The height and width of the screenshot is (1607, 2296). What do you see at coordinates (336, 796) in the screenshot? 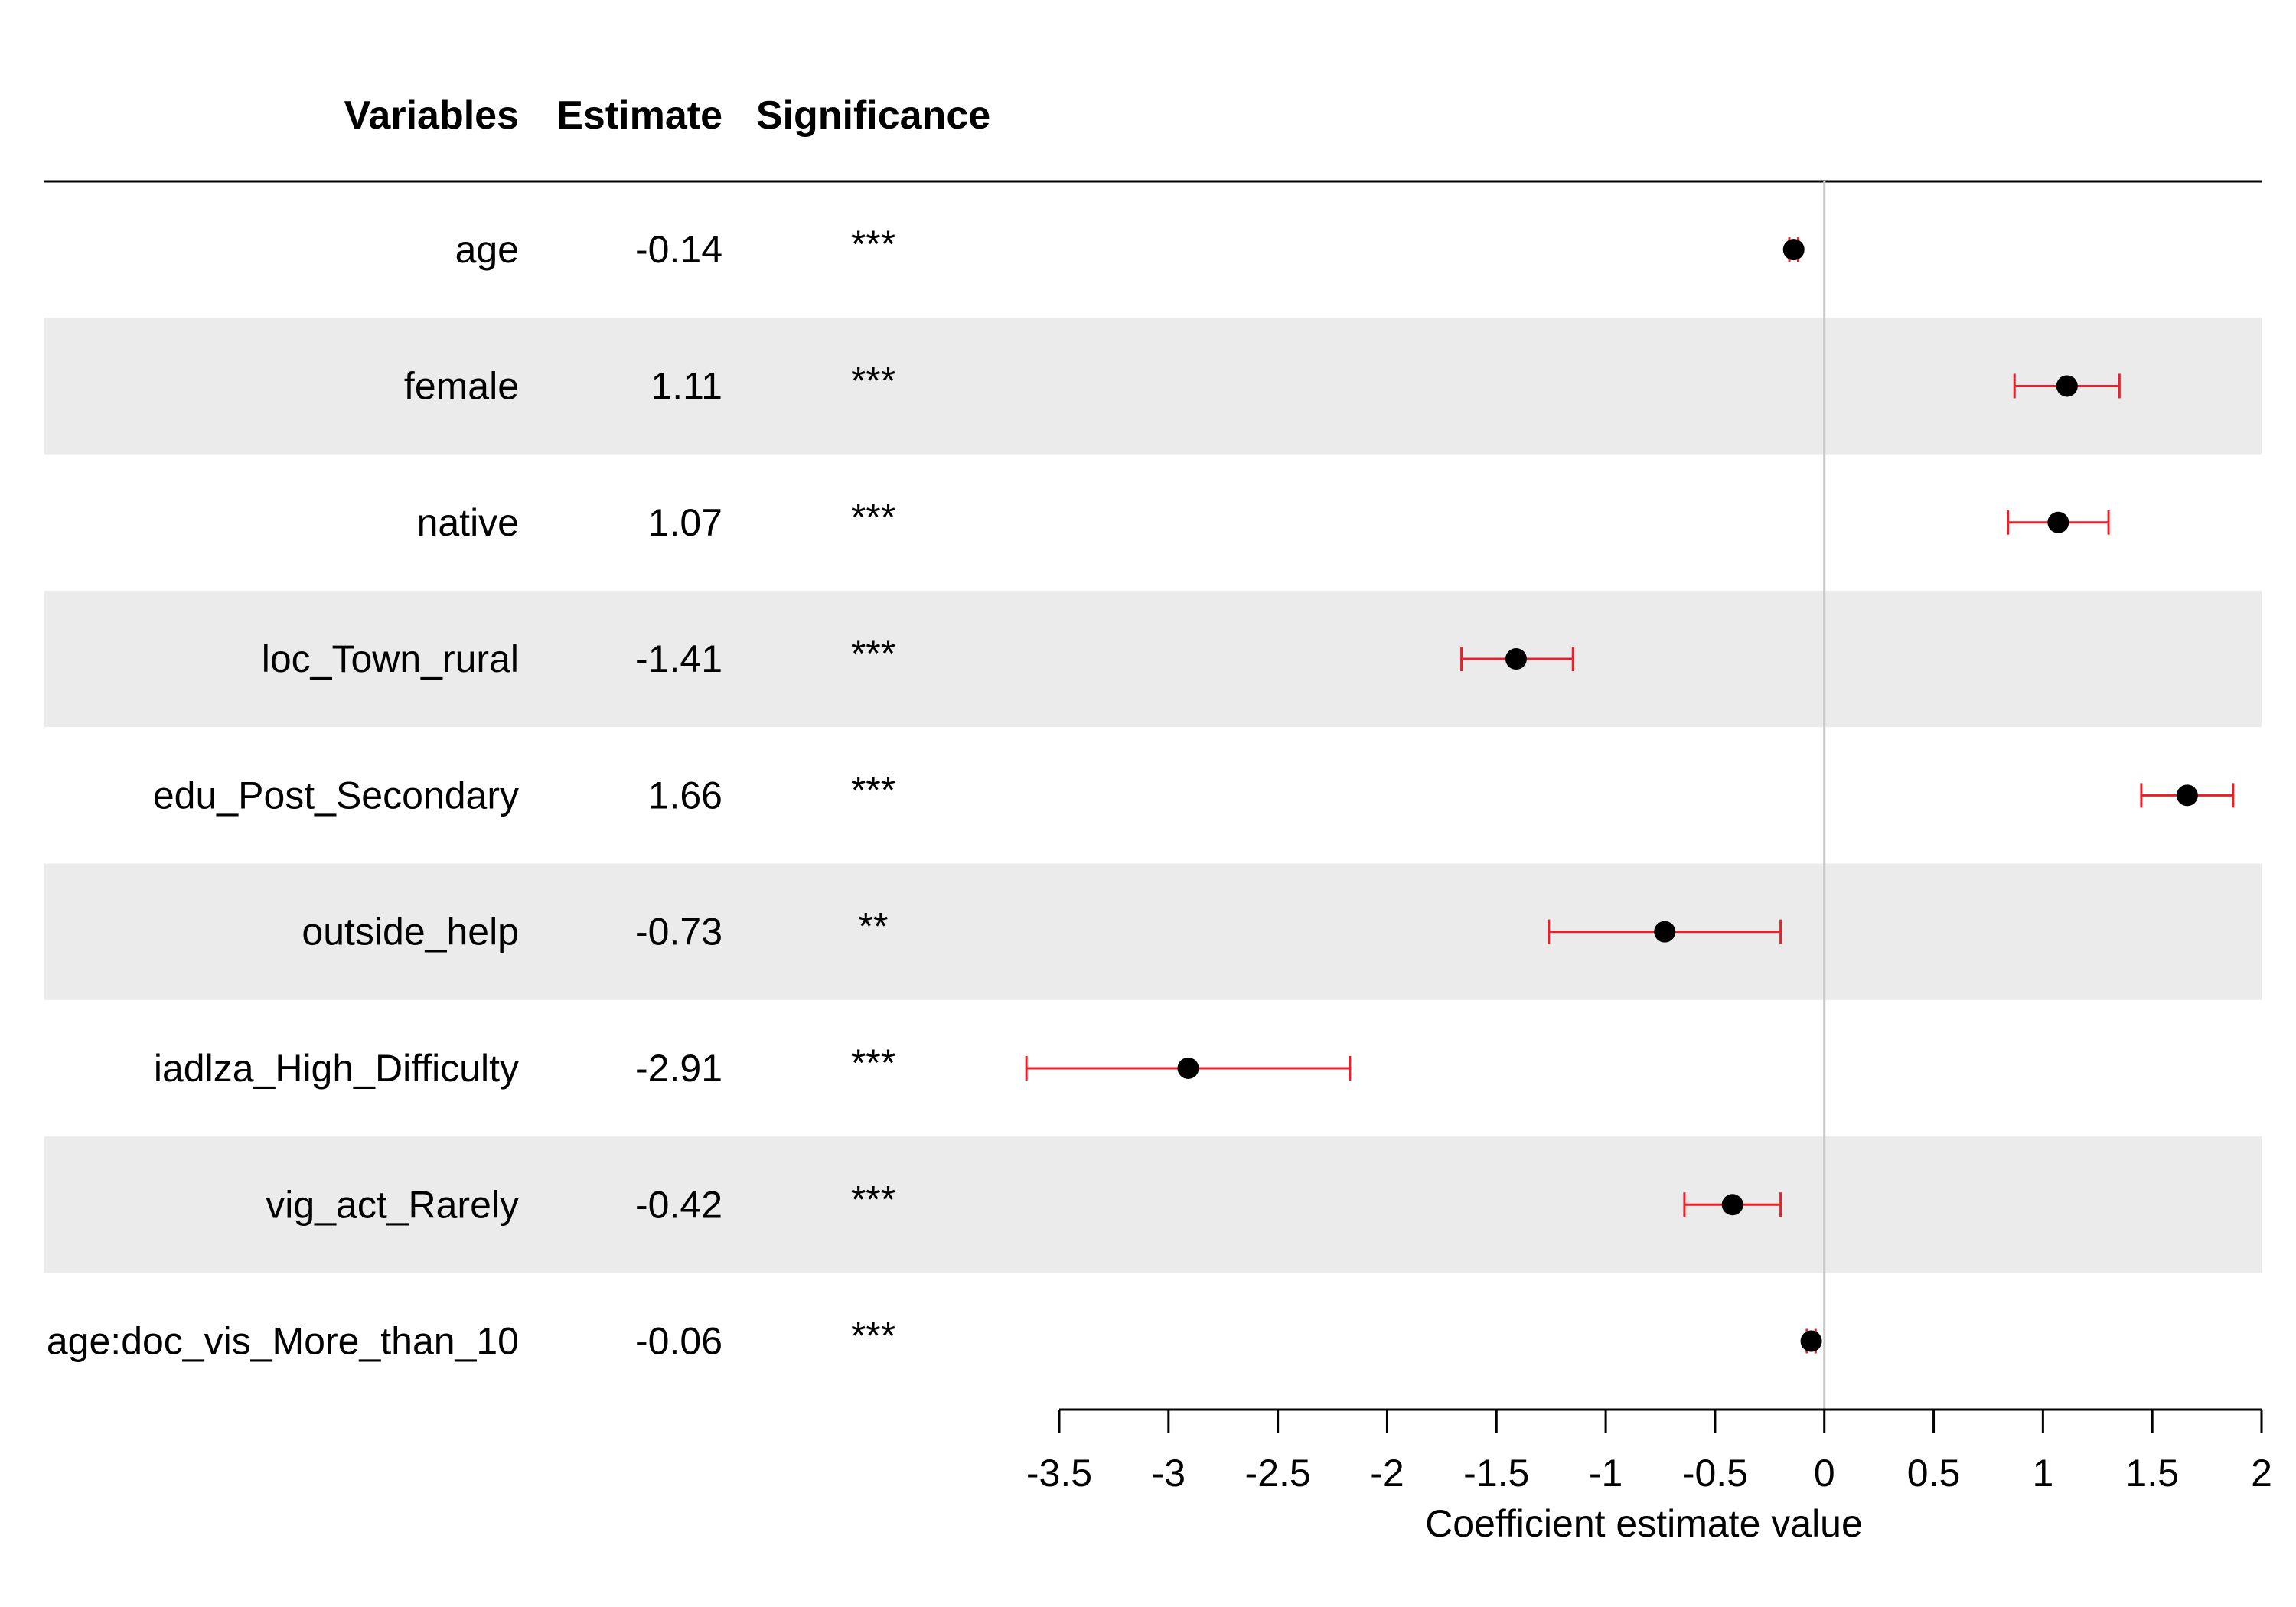
I see `variable-label: edu_Post_Secondary` at bounding box center [336, 796].